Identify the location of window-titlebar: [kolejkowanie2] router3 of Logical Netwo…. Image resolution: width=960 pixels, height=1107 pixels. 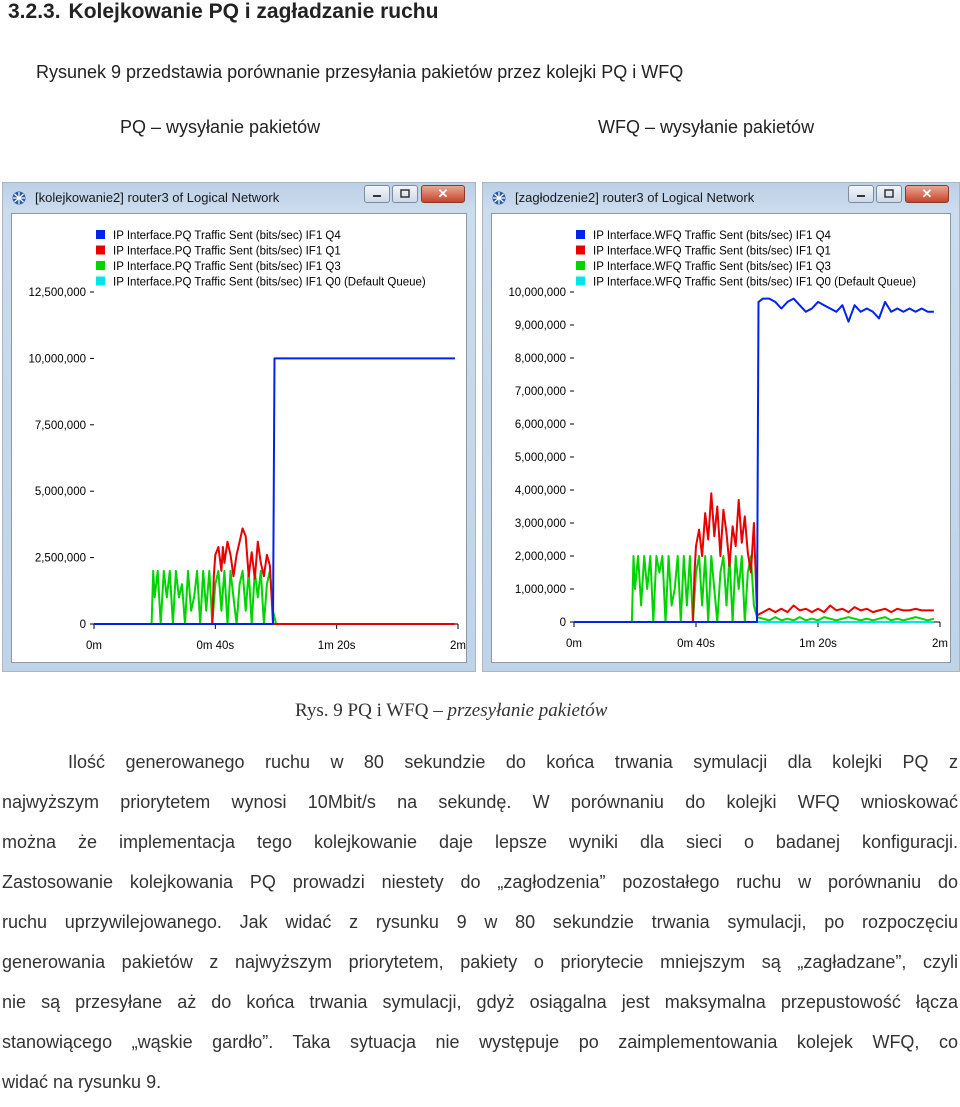
(239, 198).